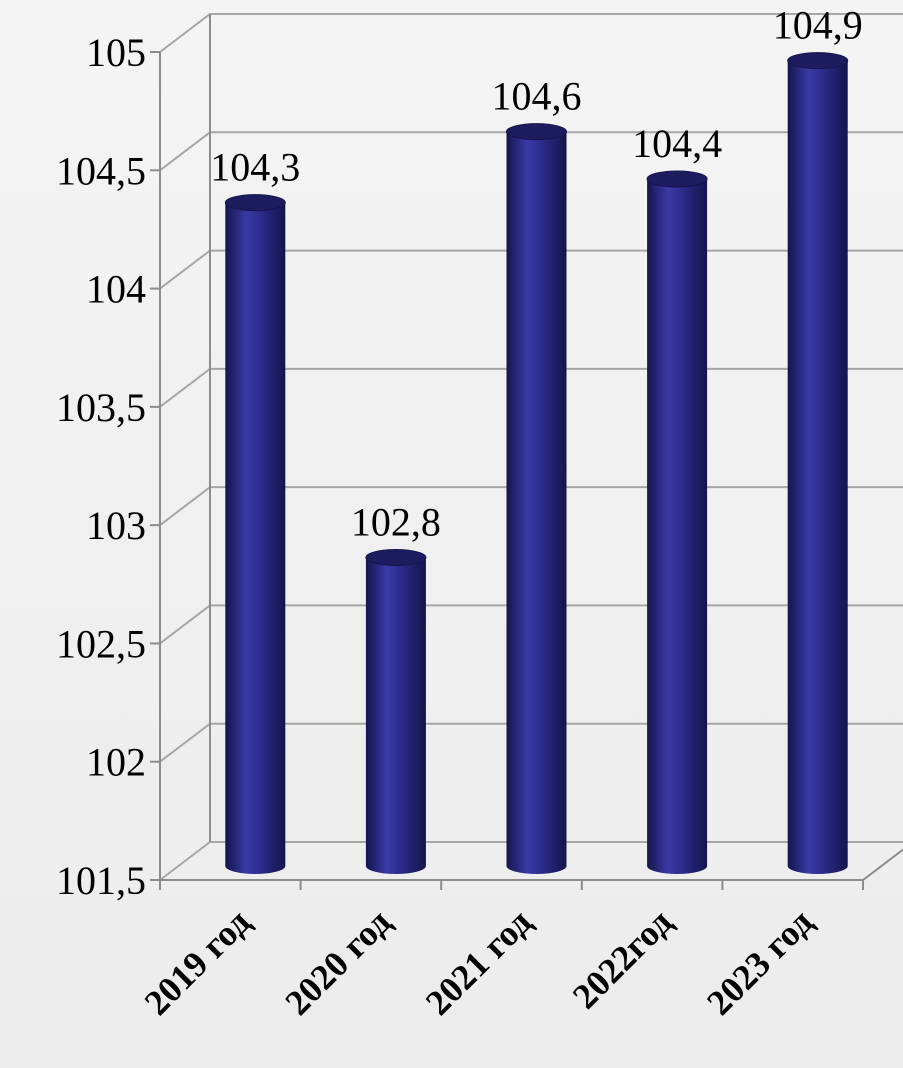 The width and height of the screenshot is (903, 1068). What do you see at coordinates (116, 762) in the screenshot?
I see `y-tick-label: 102` at bounding box center [116, 762].